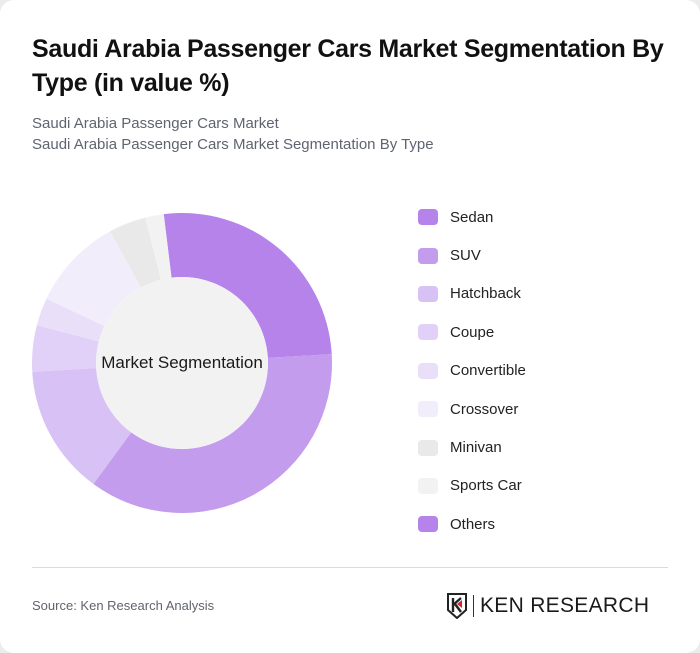  I want to click on legend-item-sports-car: Sports Car, so click(472, 486).